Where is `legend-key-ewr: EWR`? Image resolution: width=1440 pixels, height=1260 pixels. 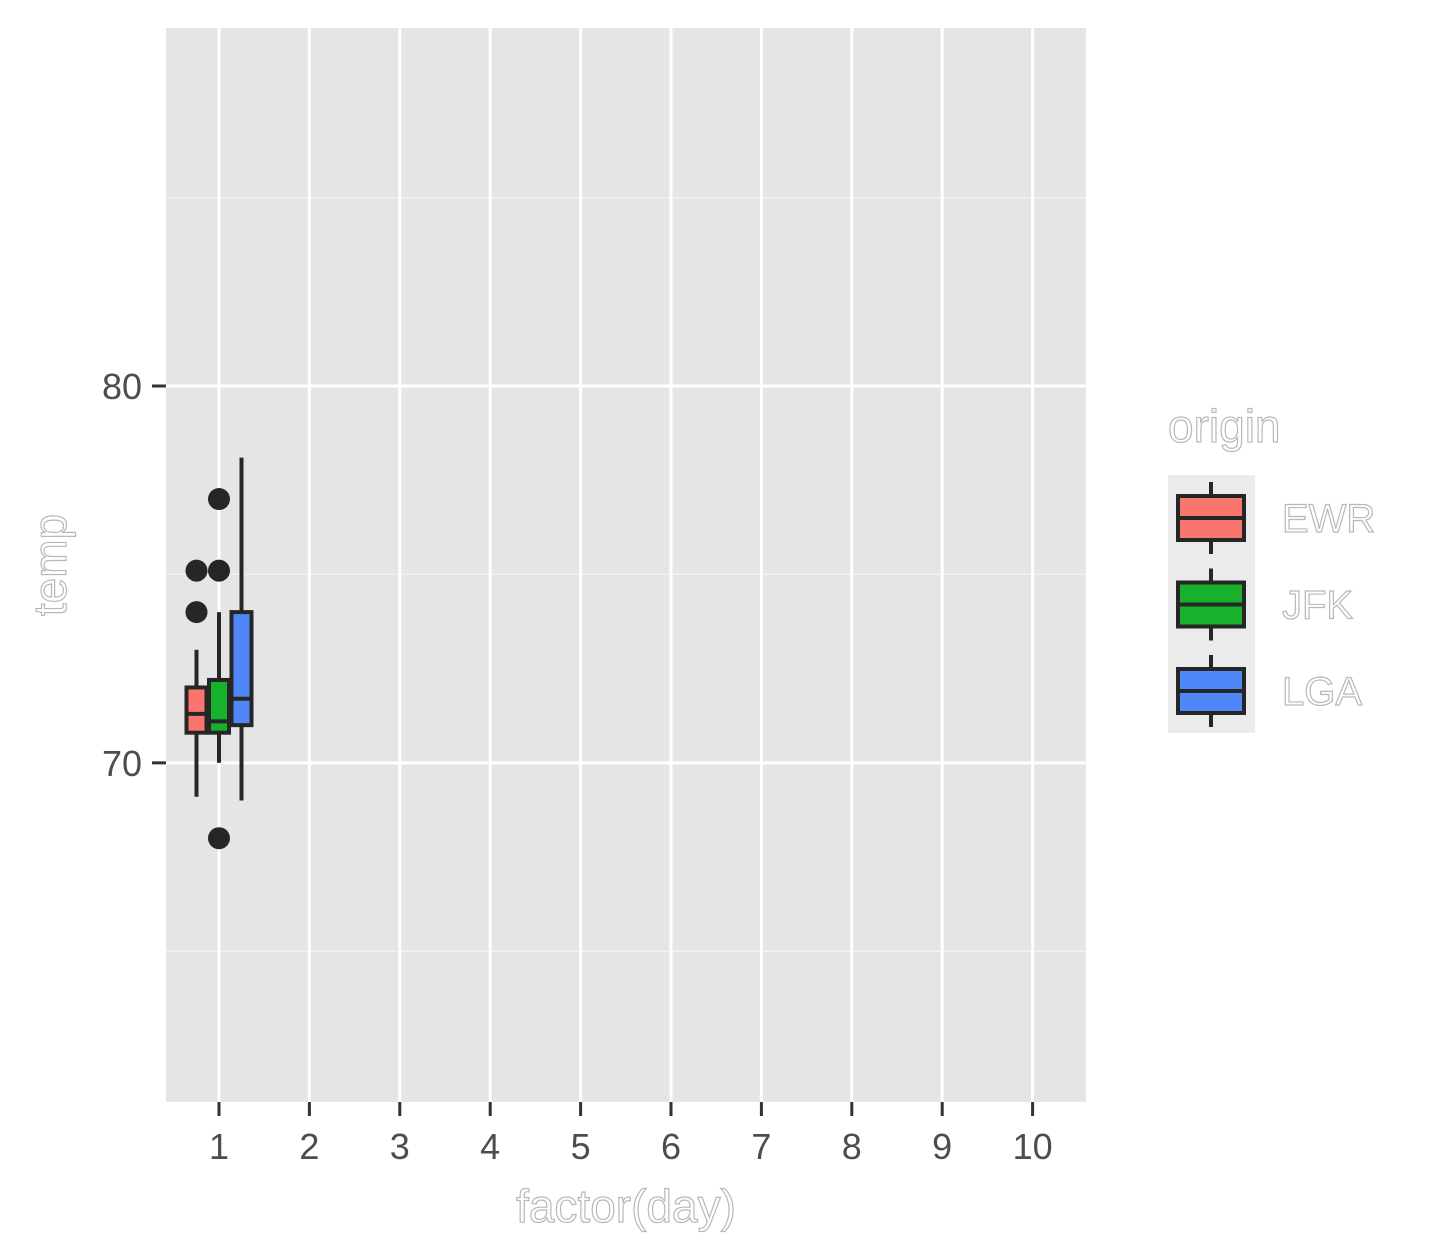 legend-key-ewr: EWR is located at coordinates (1276, 518).